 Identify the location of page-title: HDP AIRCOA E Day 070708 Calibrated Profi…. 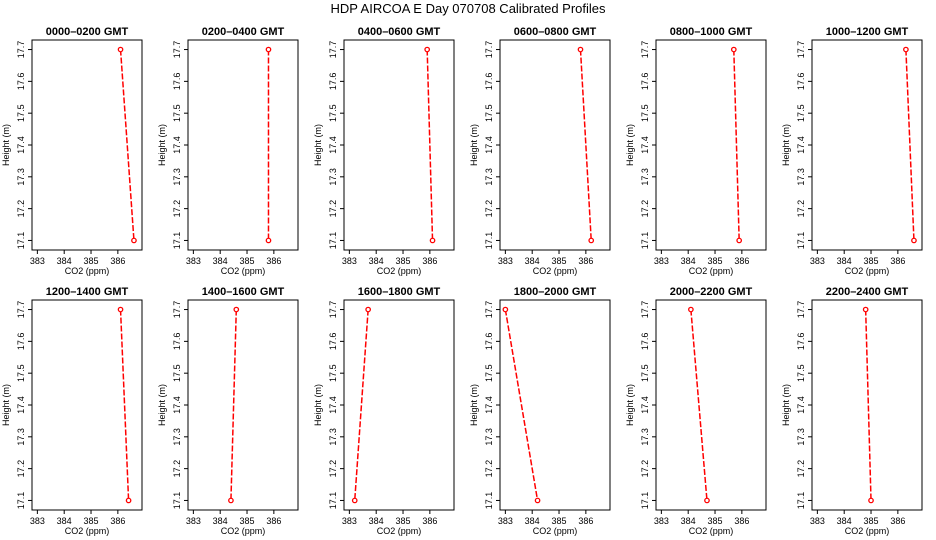
(468, 8).